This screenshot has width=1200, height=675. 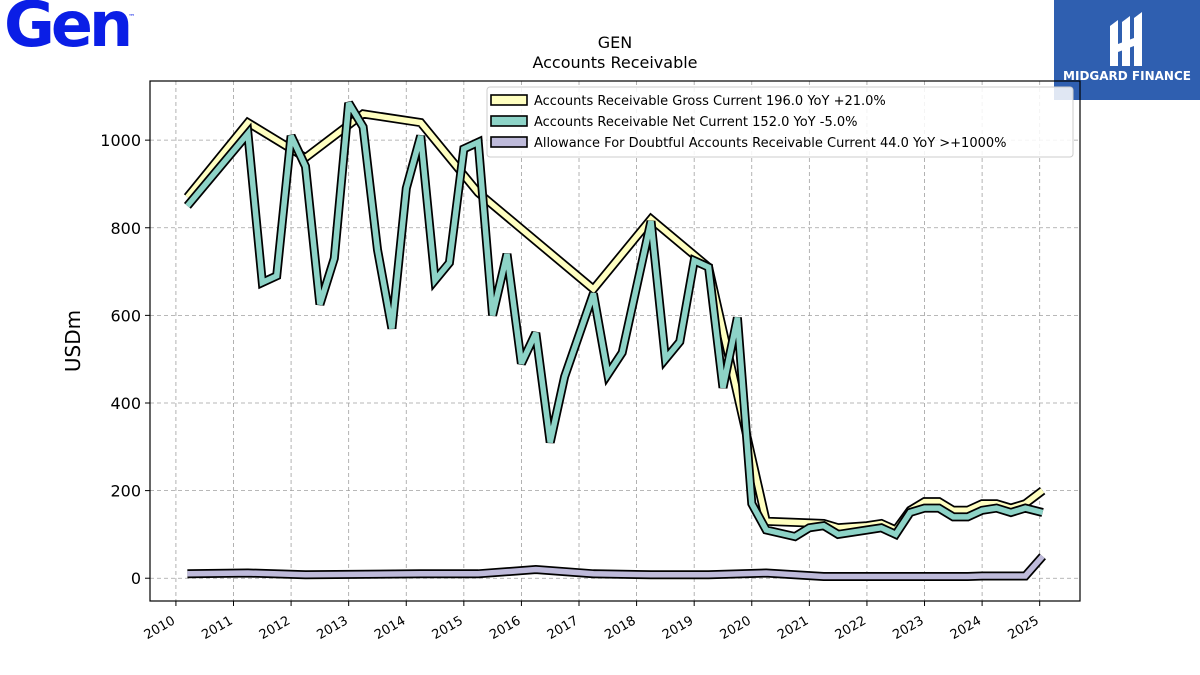 I want to click on x-tick-label: 2011, so click(x=217, y=628).